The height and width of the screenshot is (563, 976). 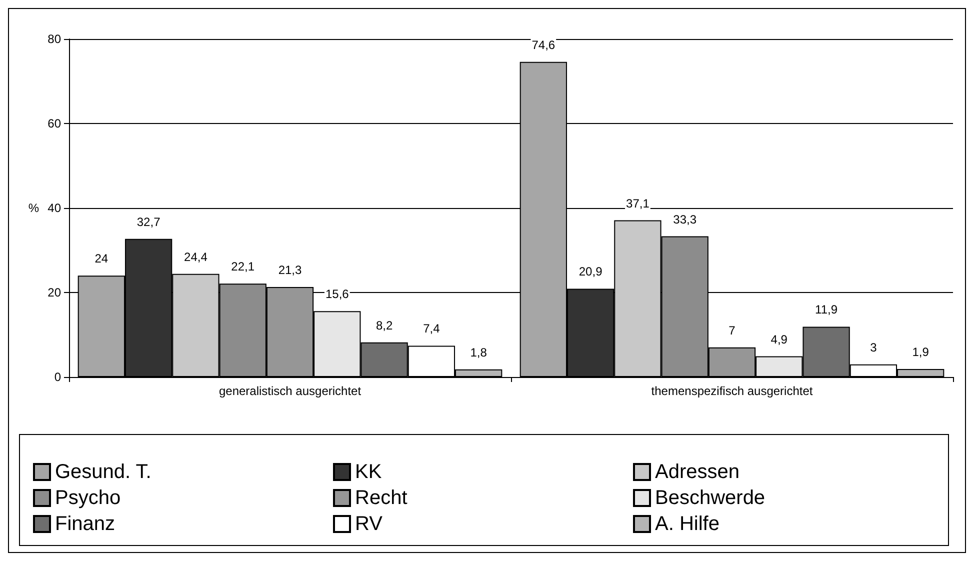 What do you see at coordinates (55, 208) in the screenshot?
I see `y-tick-label: 40` at bounding box center [55, 208].